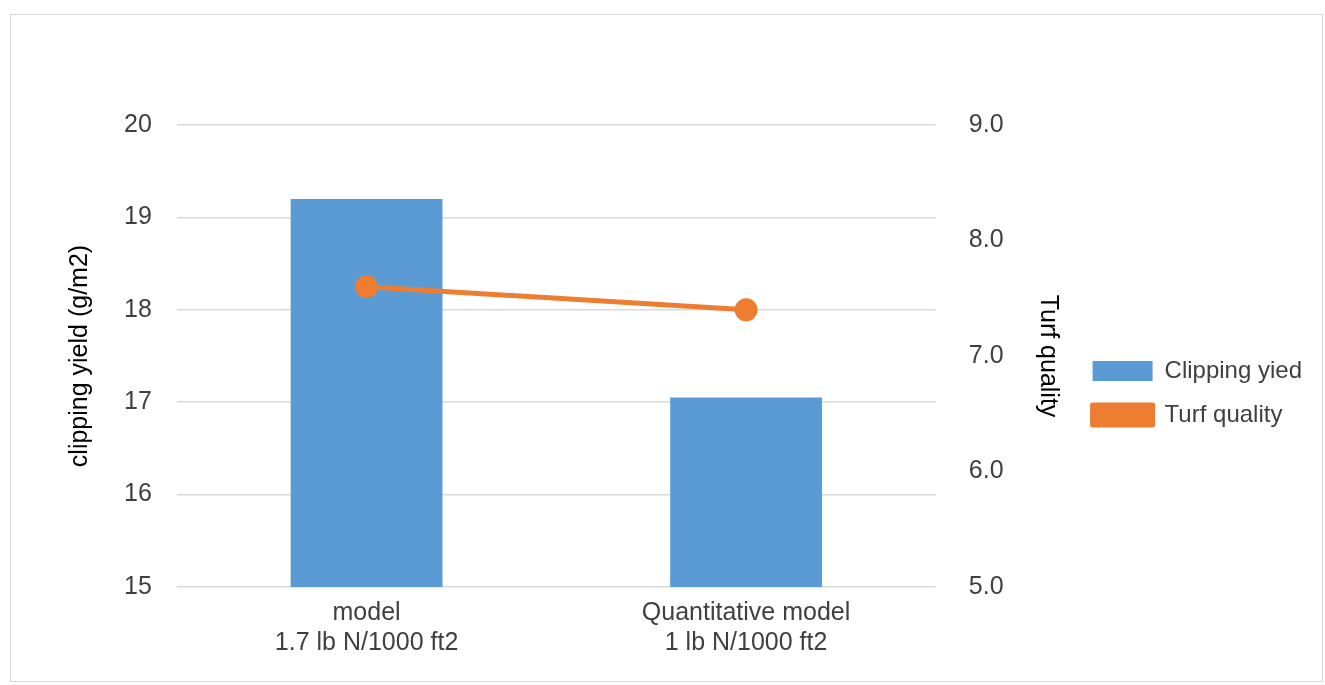 The height and width of the screenshot is (685, 1325). I want to click on y2-tick-label: 8.0, so click(986, 238).